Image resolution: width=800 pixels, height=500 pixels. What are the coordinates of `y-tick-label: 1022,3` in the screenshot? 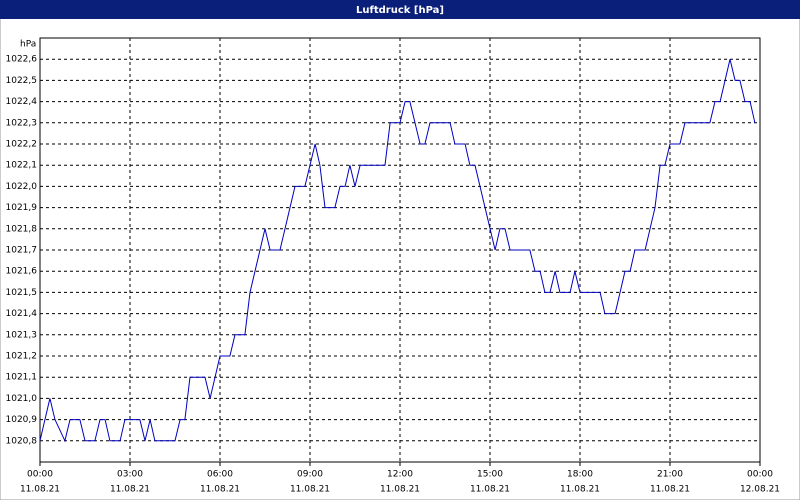 It's located at (22, 123).